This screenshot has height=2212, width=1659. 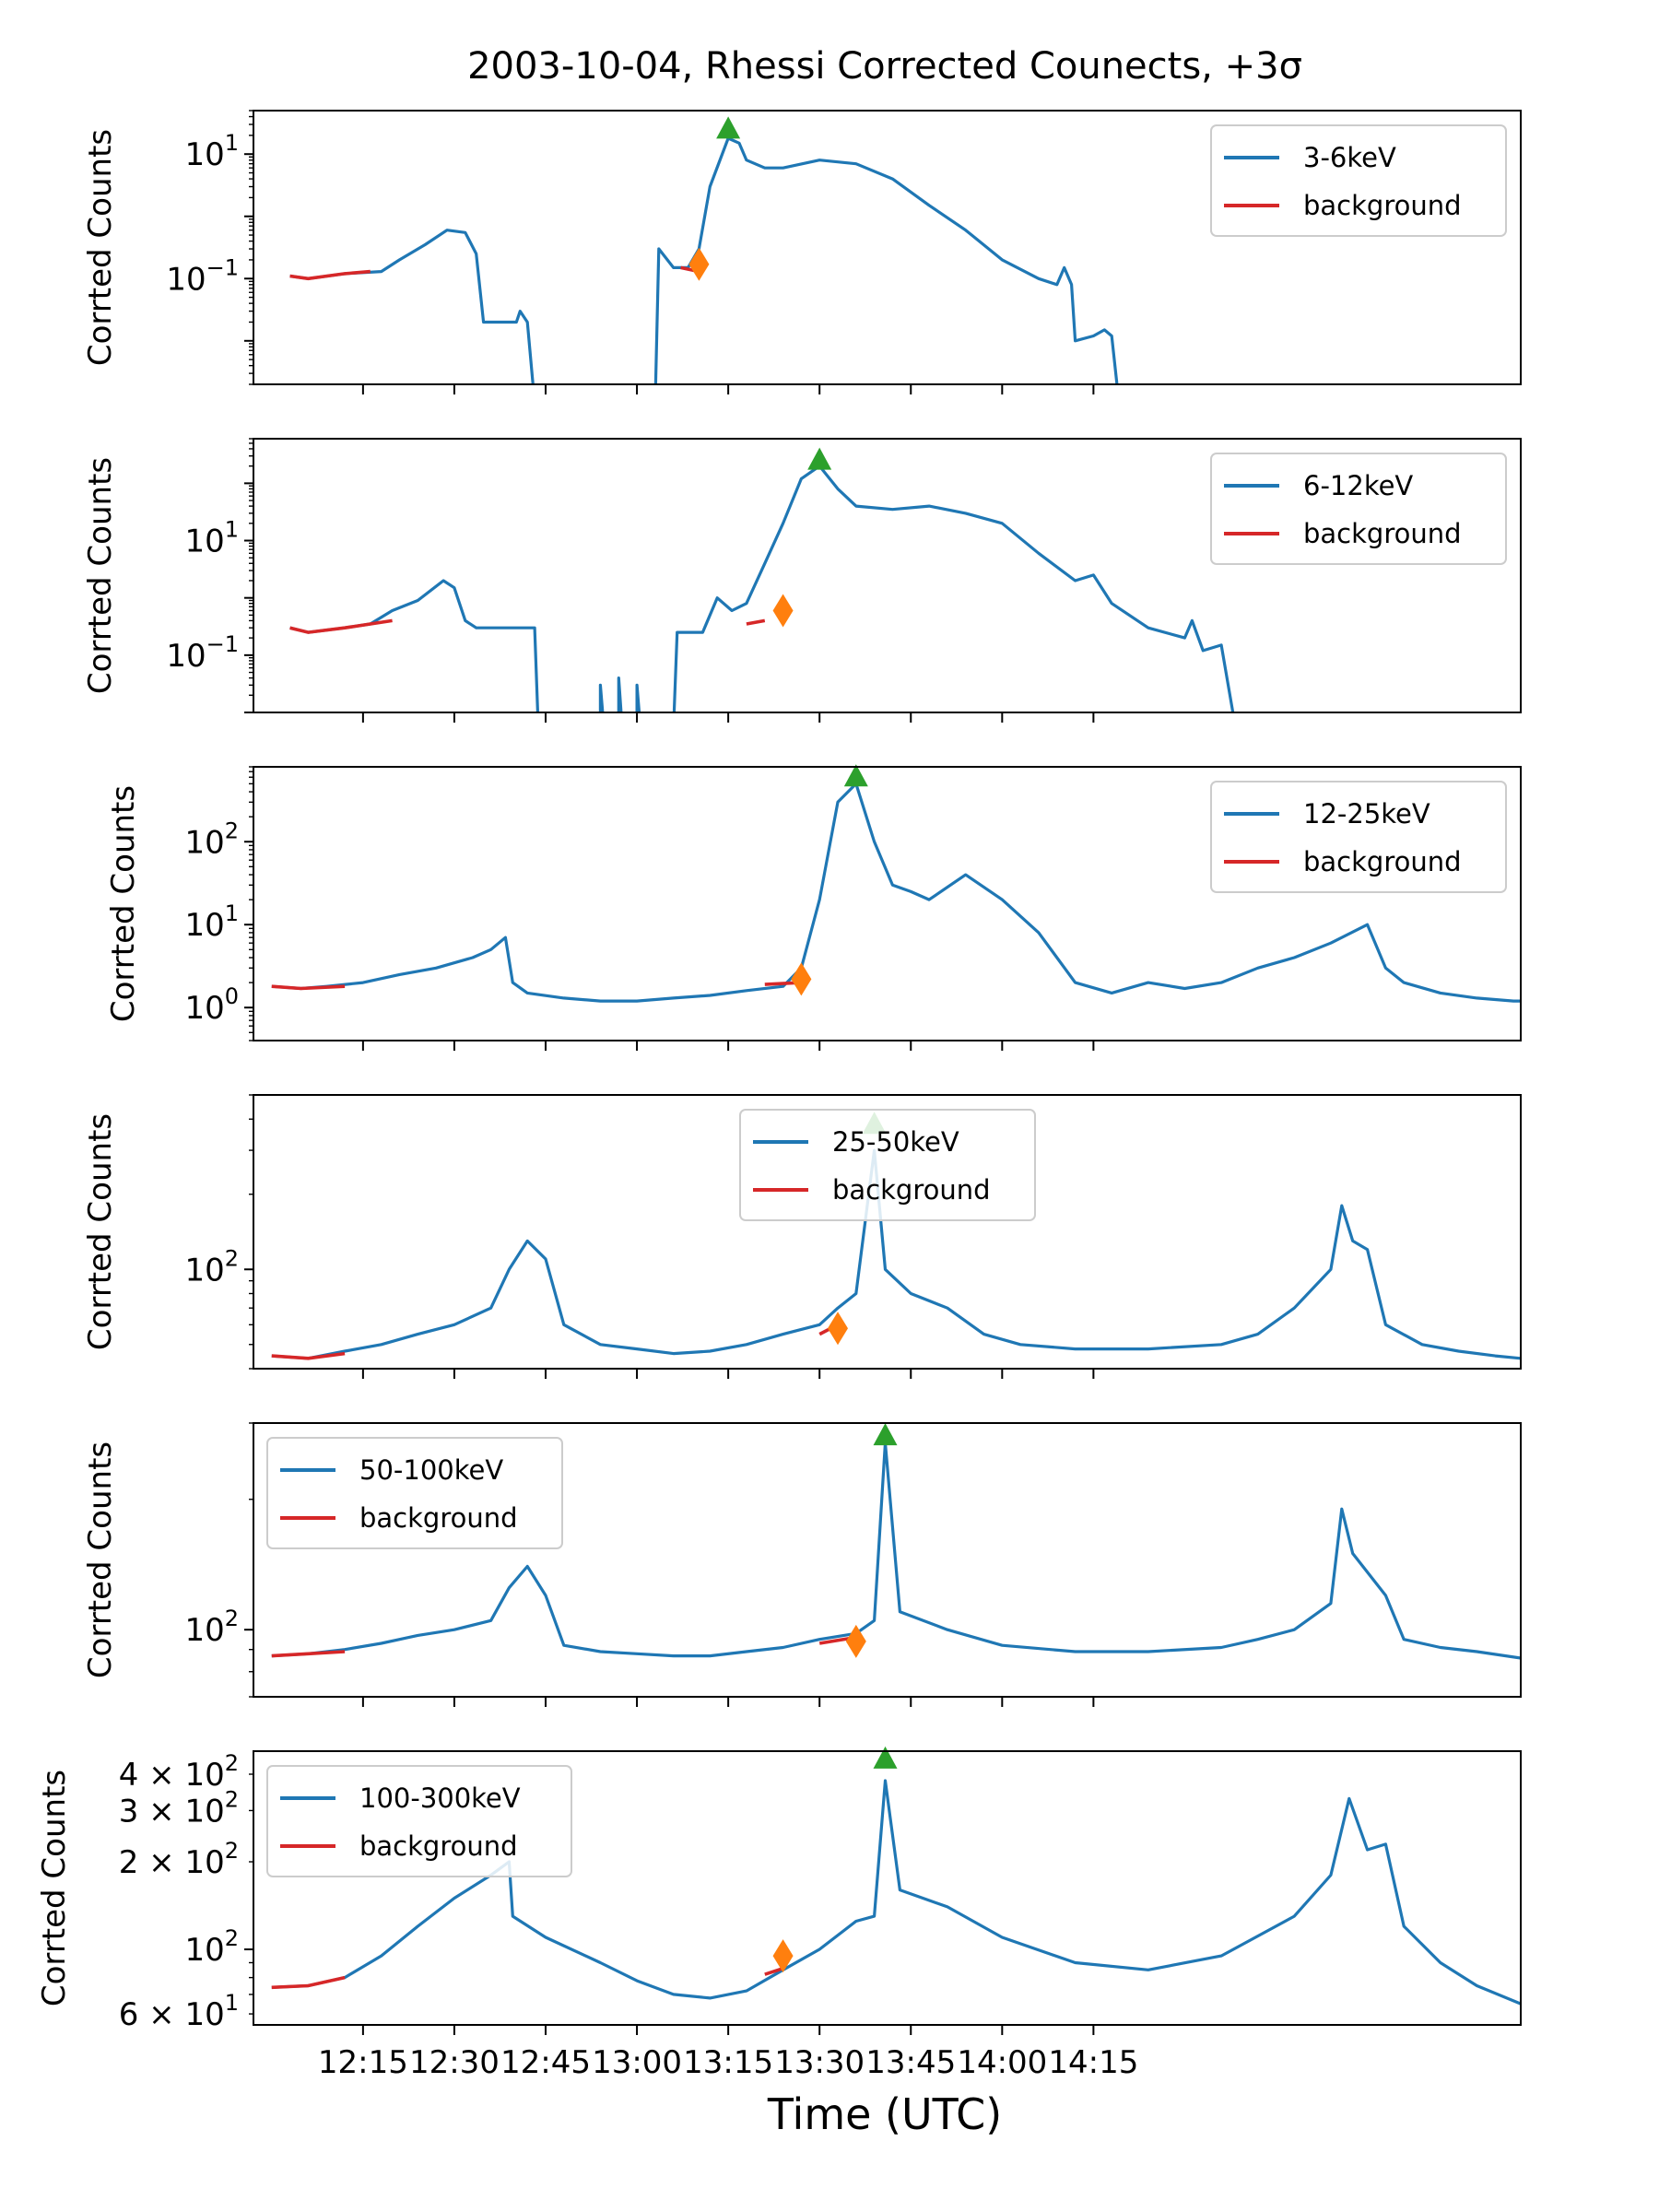 I want to click on legend-entry: 6-12keV, so click(x=1358, y=485).